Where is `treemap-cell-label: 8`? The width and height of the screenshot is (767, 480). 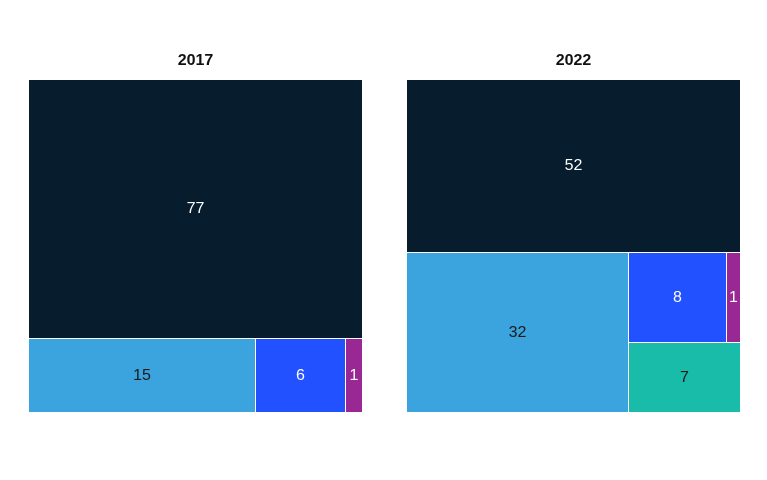 treemap-cell-label: 8 is located at coordinates (677, 297).